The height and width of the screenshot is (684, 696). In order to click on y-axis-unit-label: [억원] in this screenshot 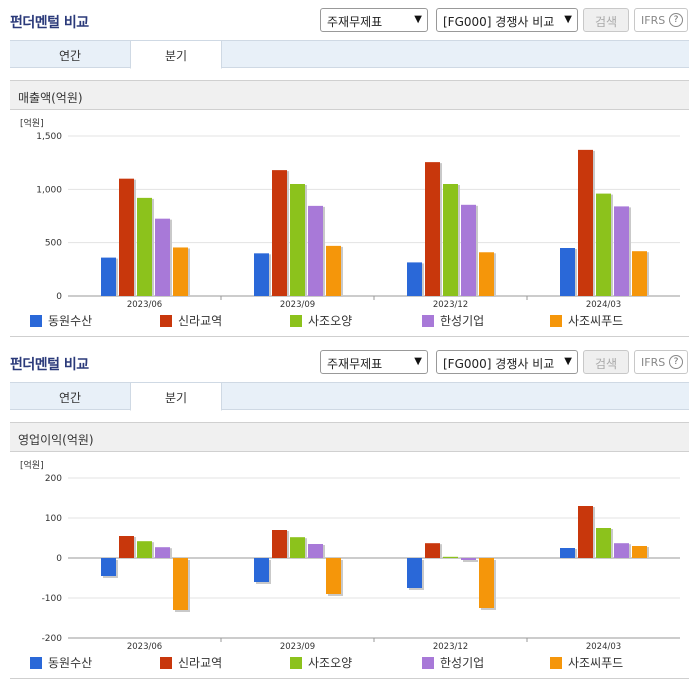, I will do `click(32, 465)`.